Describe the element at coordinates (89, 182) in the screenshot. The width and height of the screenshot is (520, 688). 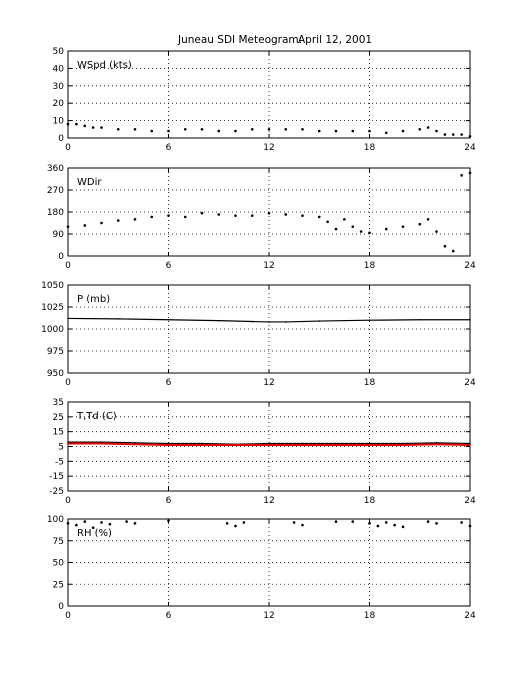
I see `panel-label: WDir` at that location.